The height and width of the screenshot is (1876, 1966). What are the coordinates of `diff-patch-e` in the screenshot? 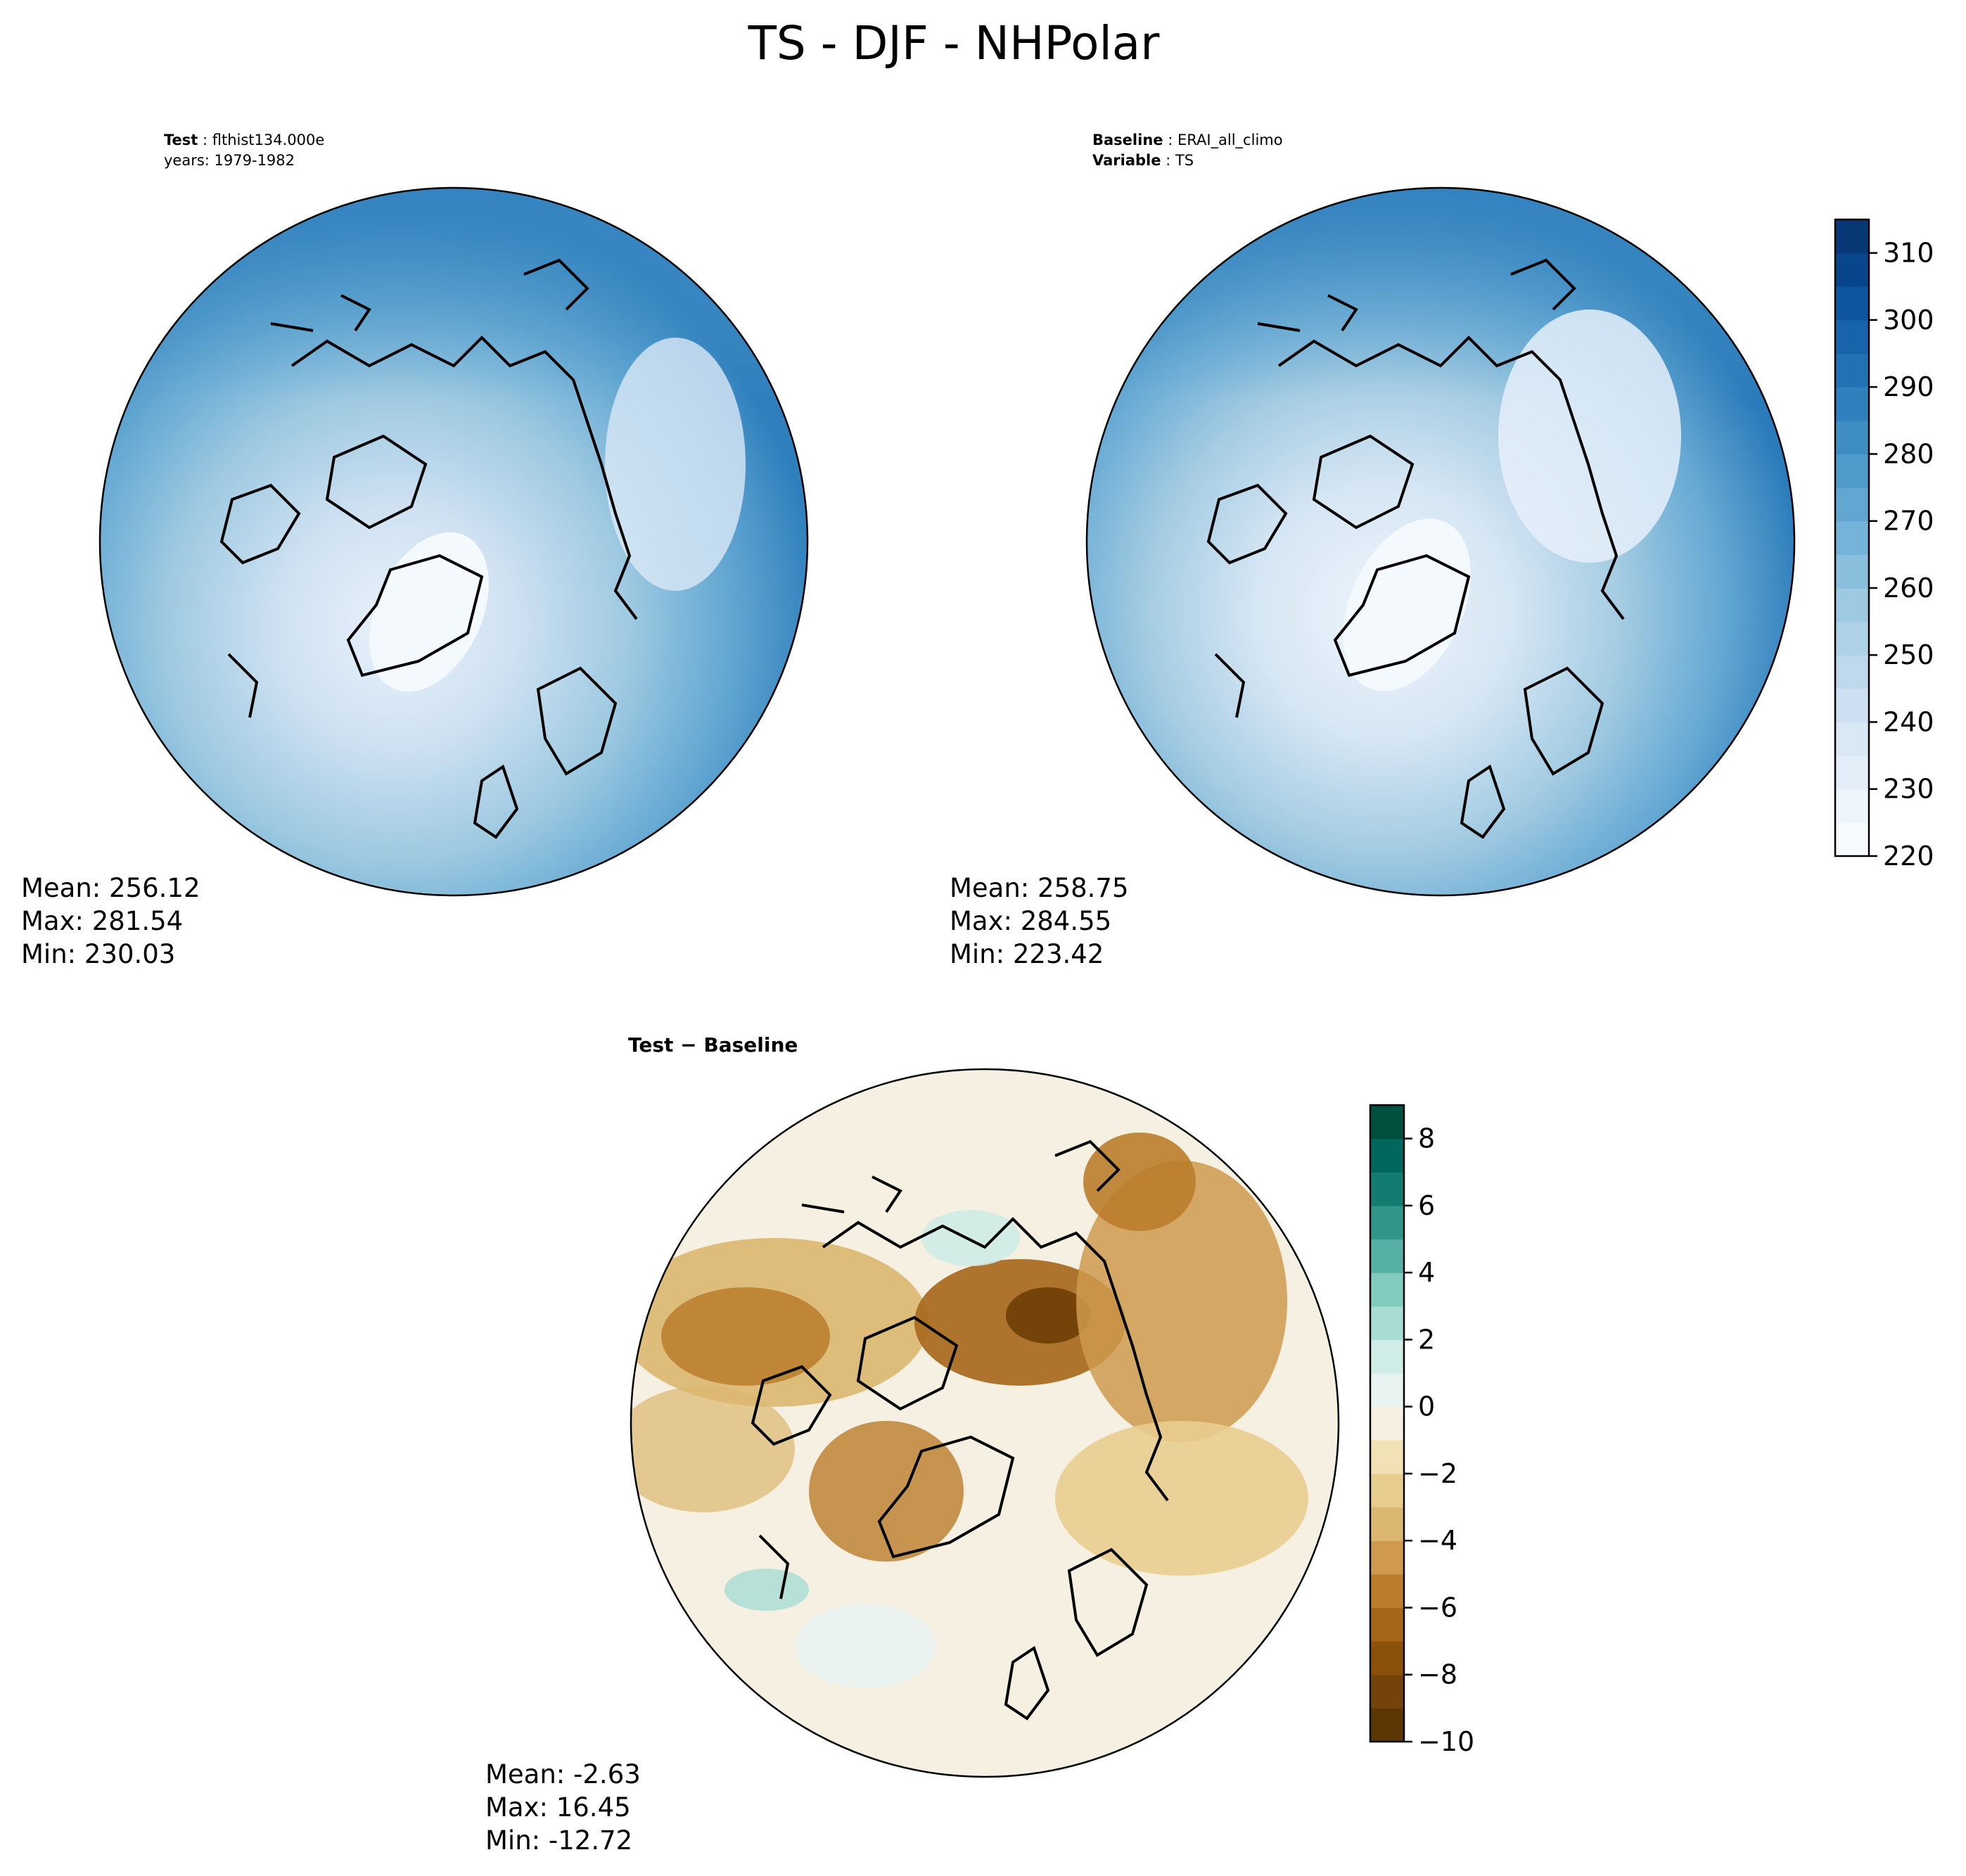 It's located at (1181, 1301).